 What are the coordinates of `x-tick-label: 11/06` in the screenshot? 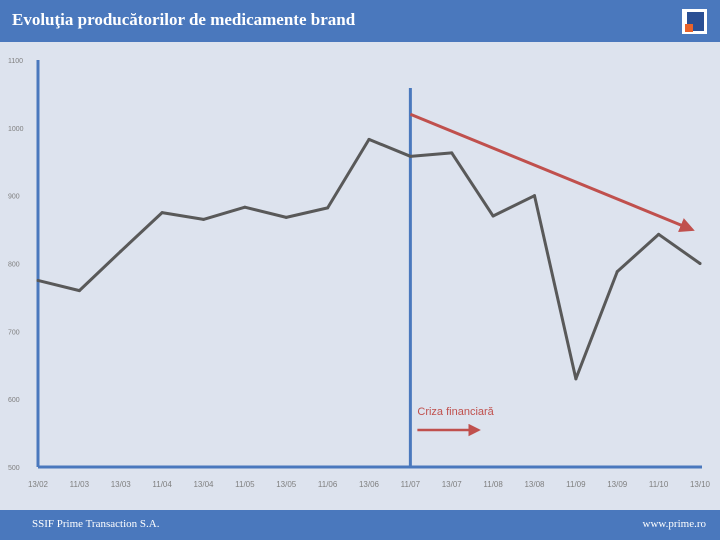 It's located at (328, 484).